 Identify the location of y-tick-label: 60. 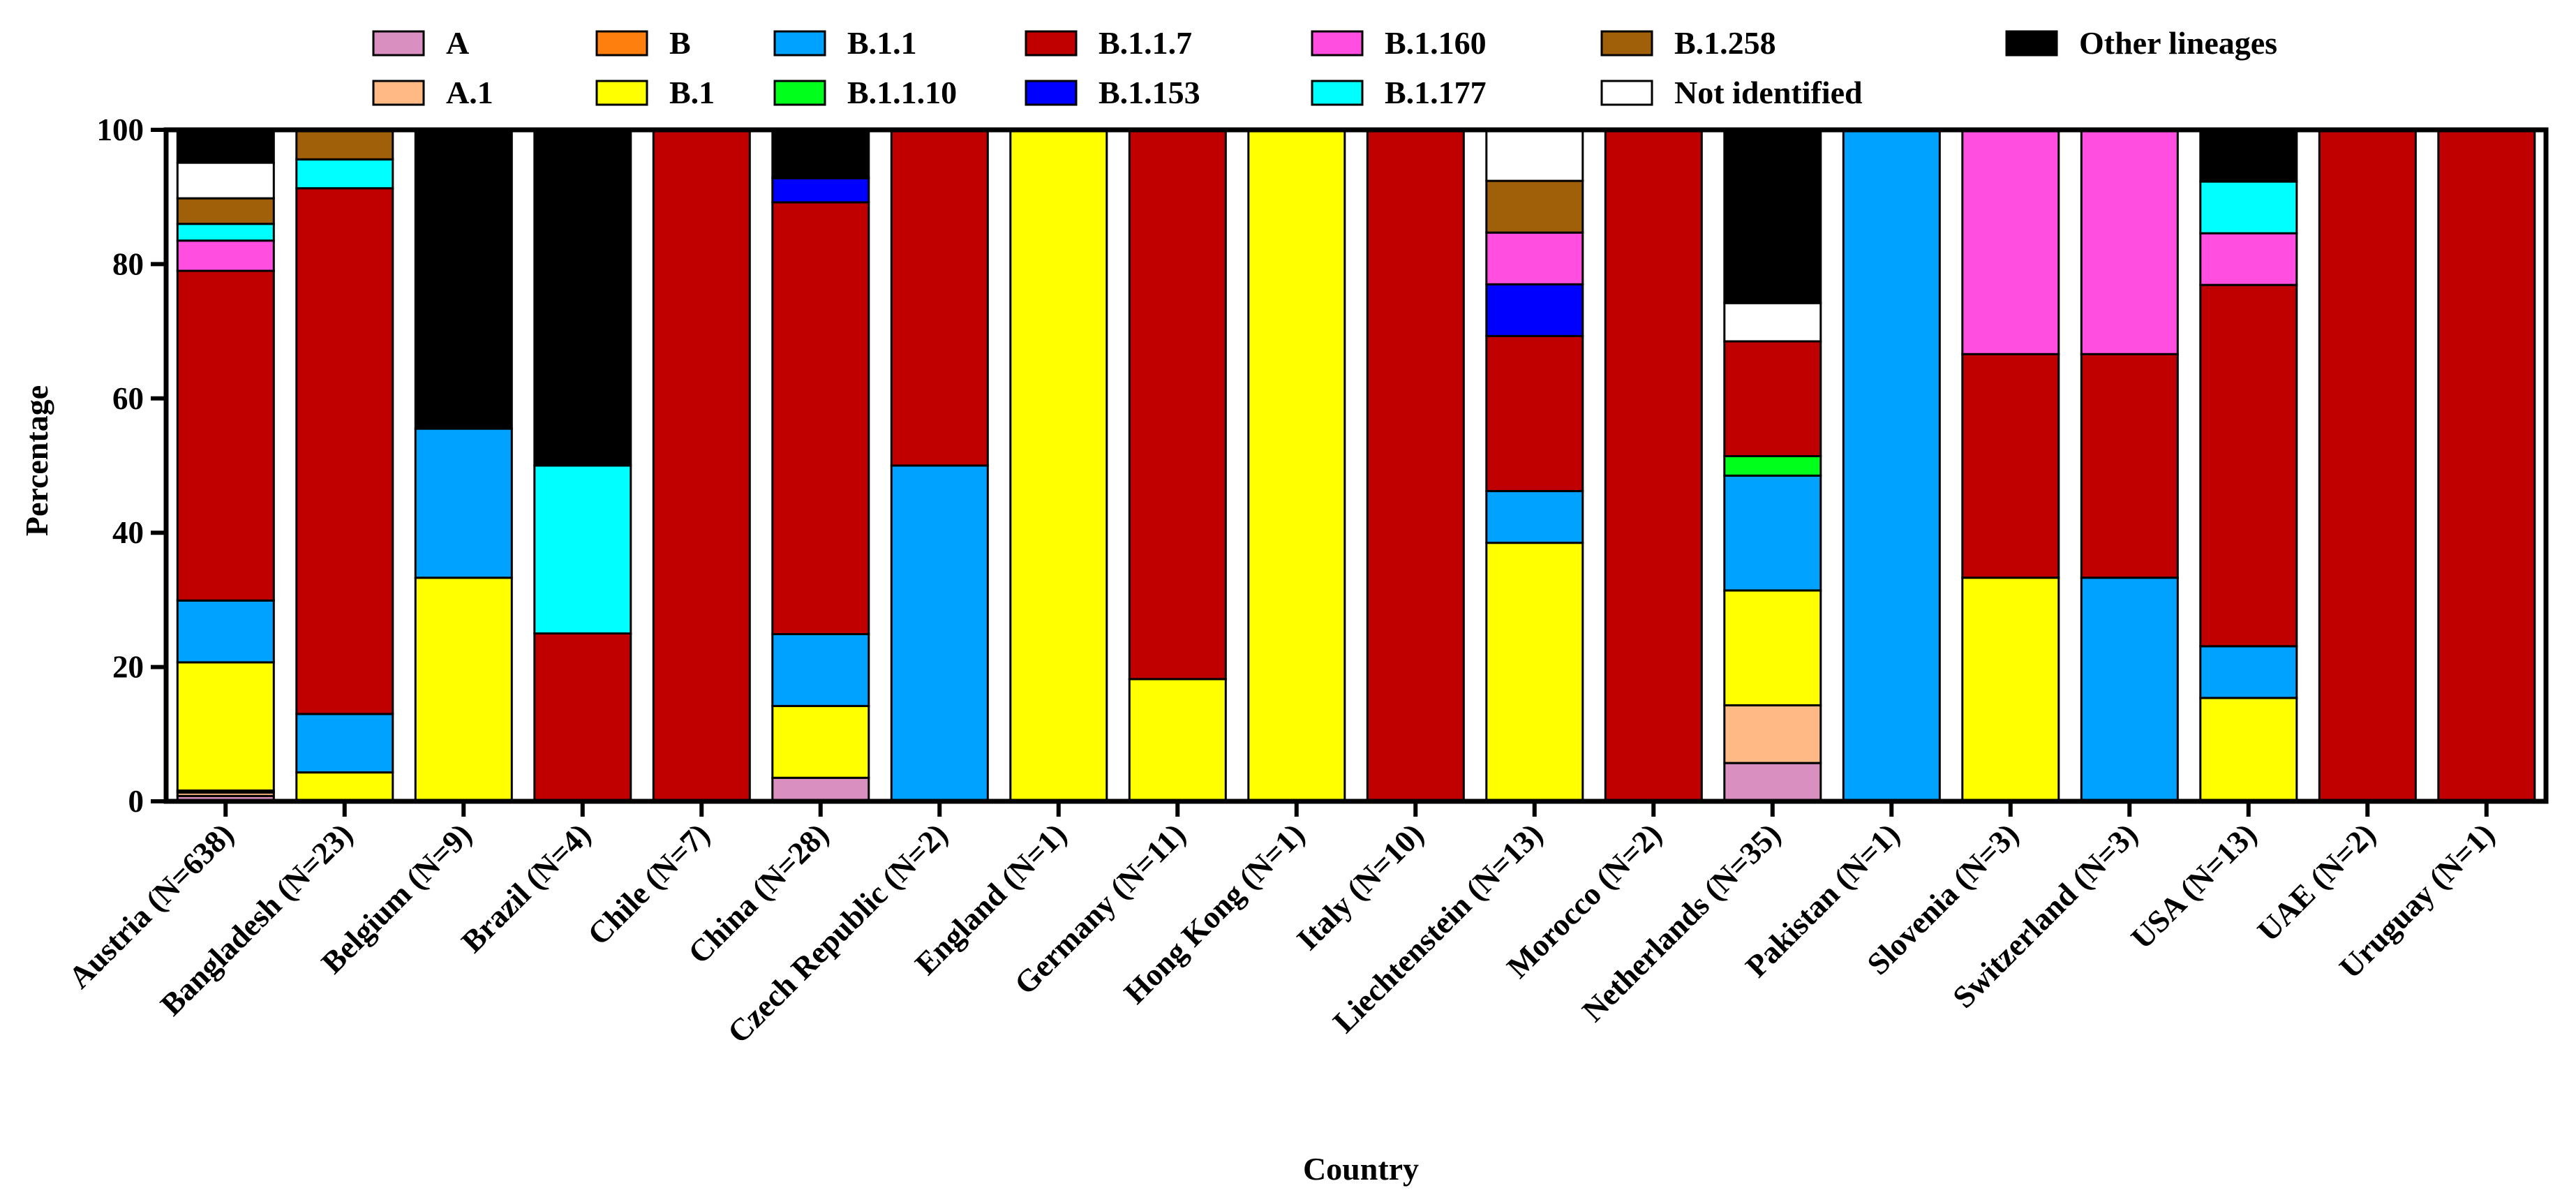
(128, 399).